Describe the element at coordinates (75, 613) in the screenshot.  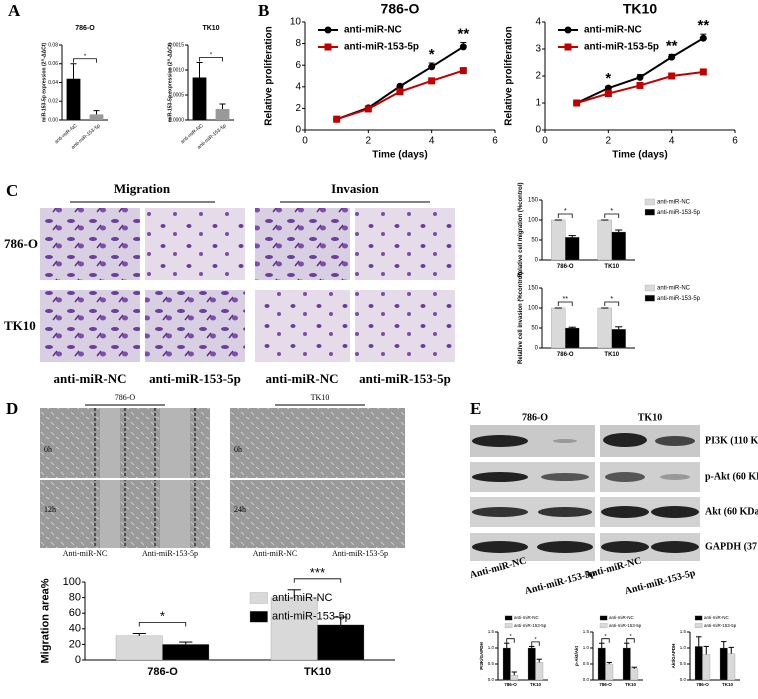
I see `y-tick-label: 60` at that location.